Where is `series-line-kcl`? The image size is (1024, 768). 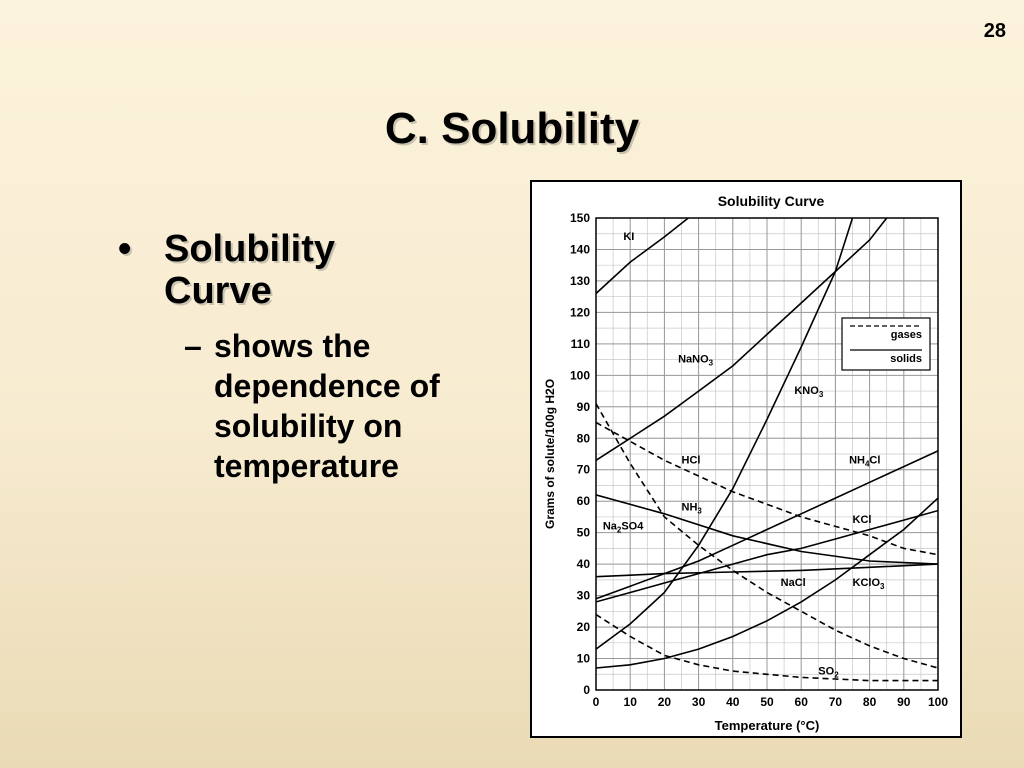
series-line-kcl is located at coordinates (767, 556).